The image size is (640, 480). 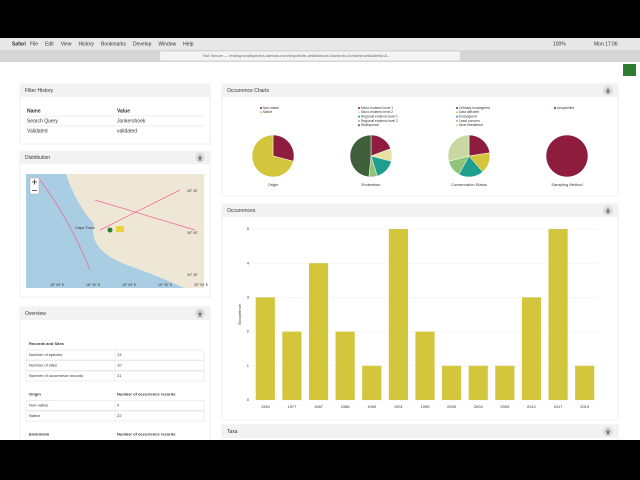 What do you see at coordinates (479, 406) in the screenshot?
I see `x-tick-label: 2004` at bounding box center [479, 406].